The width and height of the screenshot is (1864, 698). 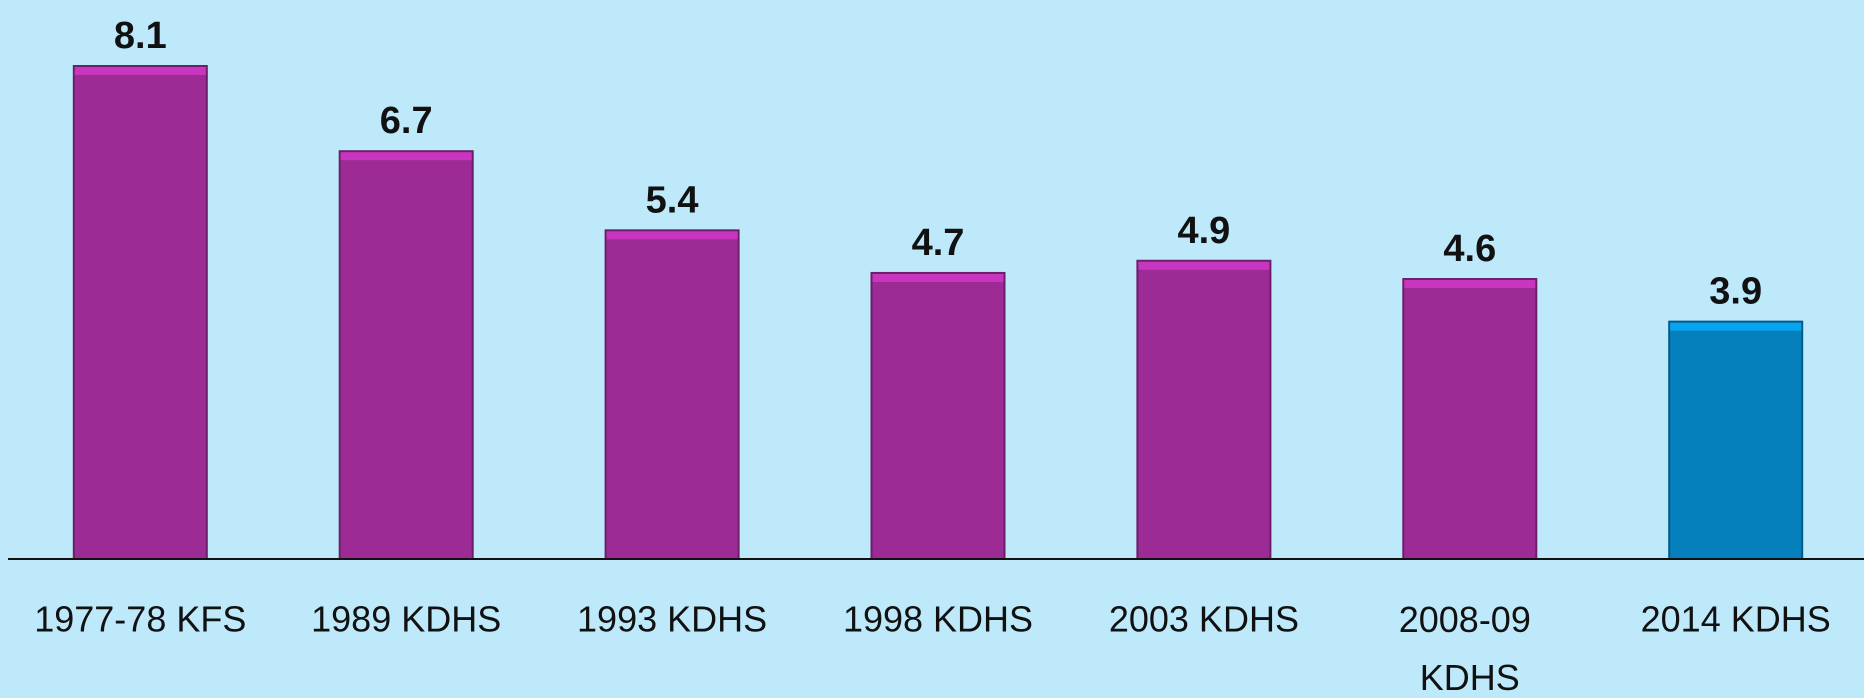 What do you see at coordinates (1470, 648) in the screenshot?
I see `x-tick-label: 2008-09 KDHS` at bounding box center [1470, 648].